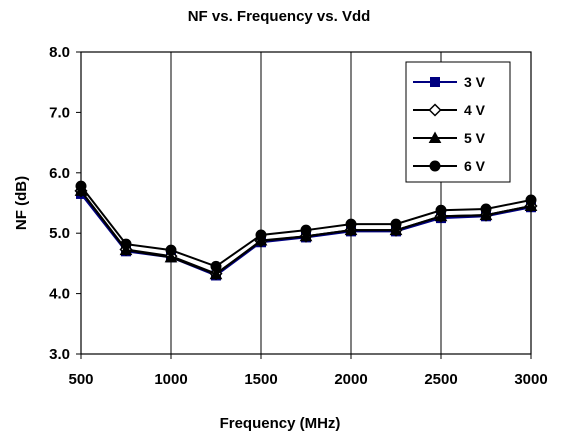 The image size is (561, 437). I want to click on x-axis-label: Frequency (MHz), so click(280, 423).